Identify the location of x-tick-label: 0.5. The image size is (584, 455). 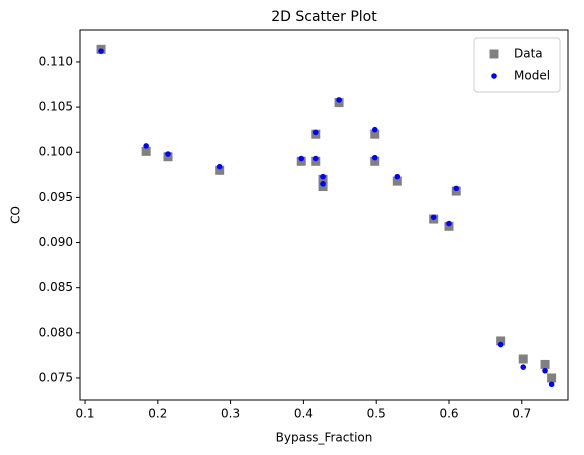
(376, 414).